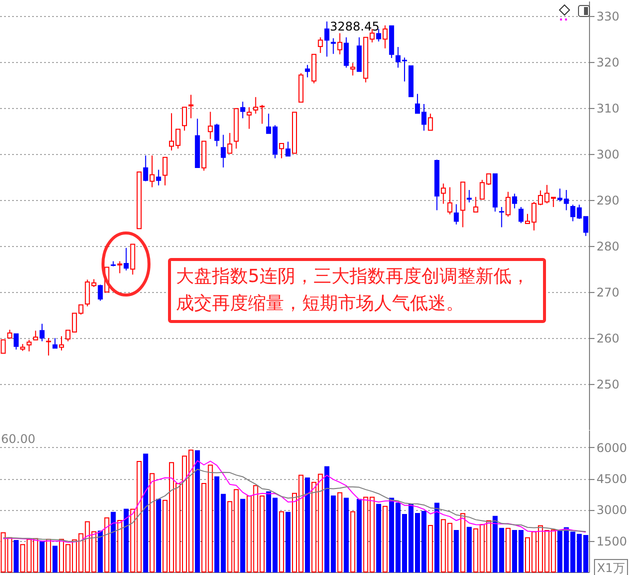 The width and height of the screenshot is (633, 575). Describe the element at coordinates (608, 63) in the screenshot. I see `y-tick-label: 320` at that location.